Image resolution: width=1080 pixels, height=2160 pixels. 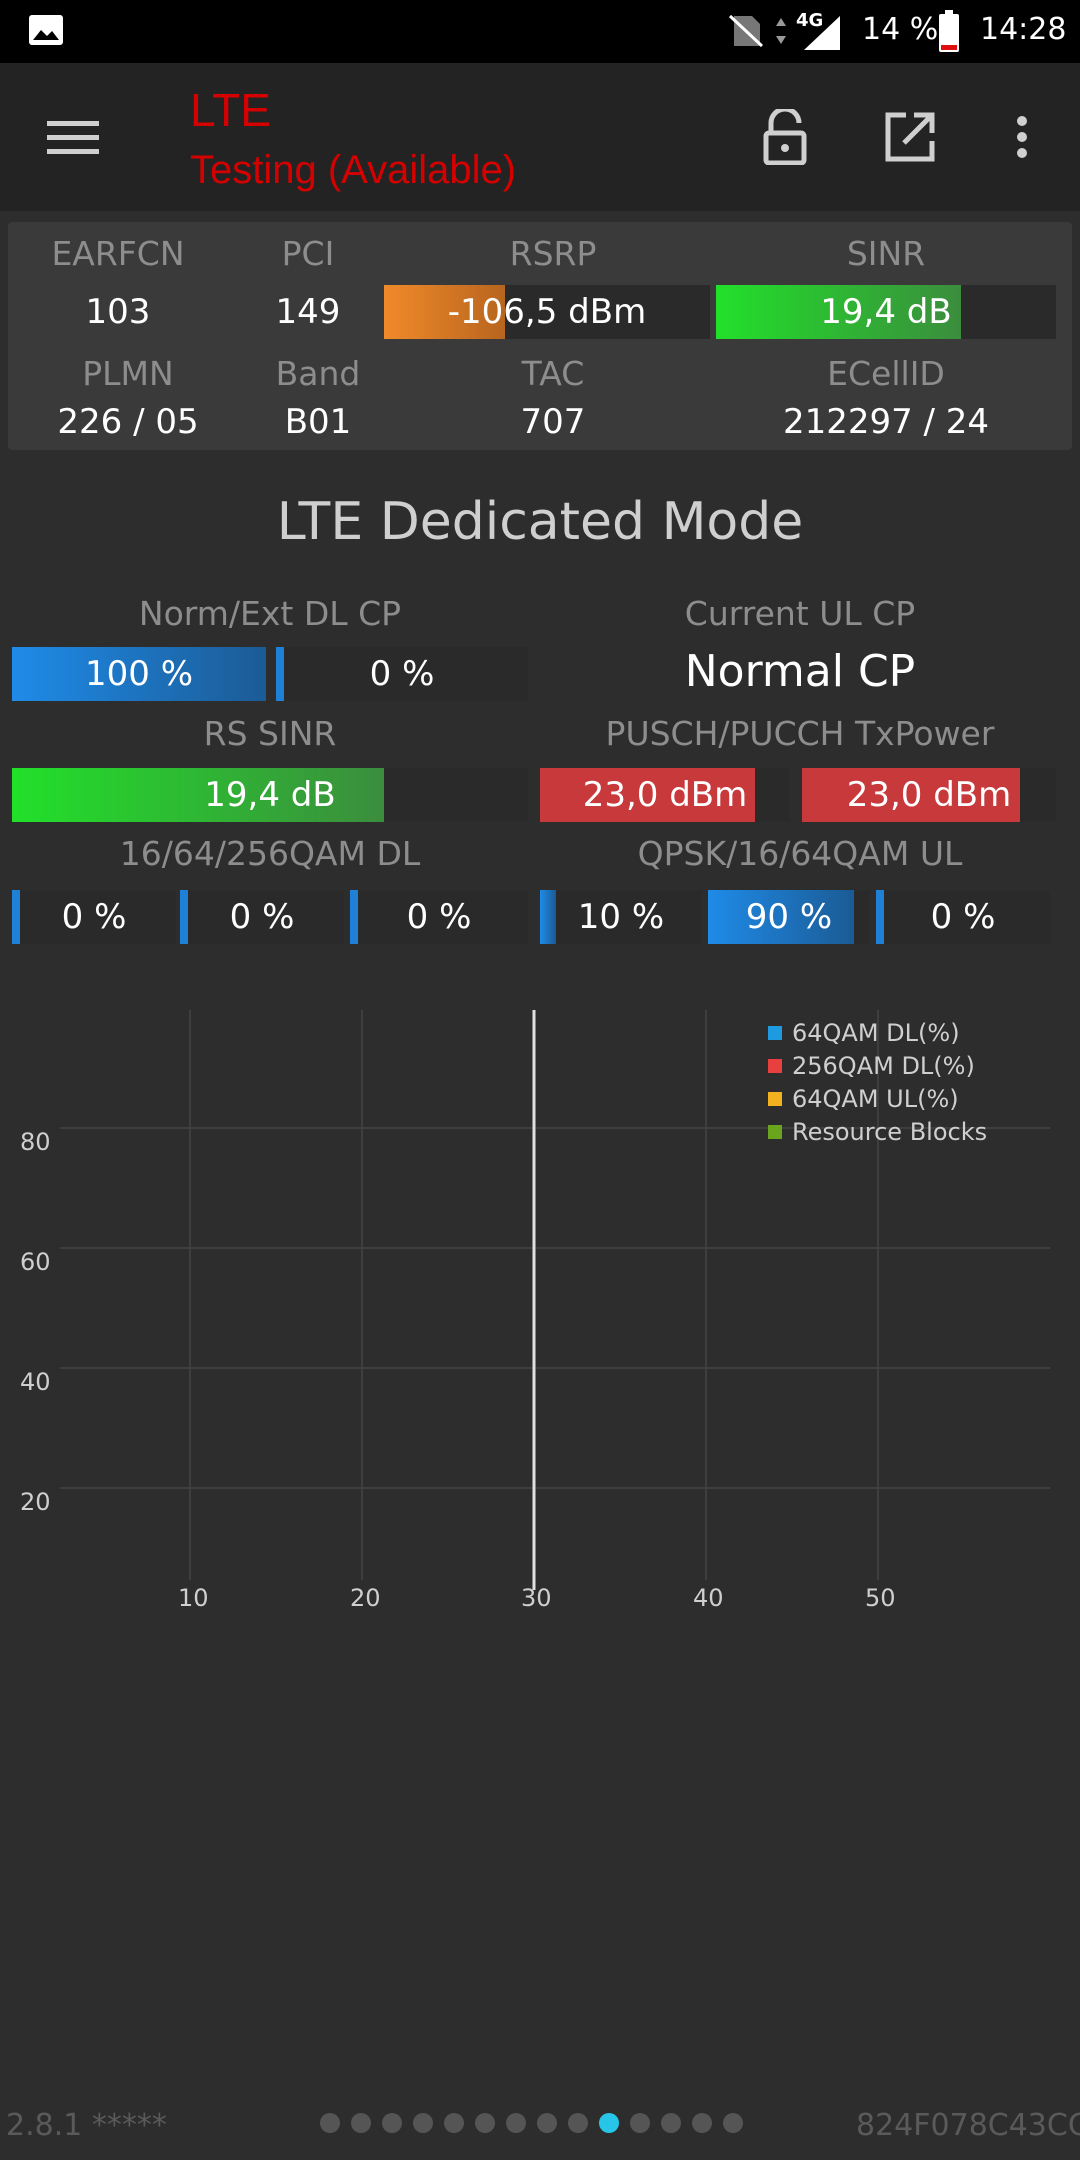 I want to click on x-tick-label: 40, so click(x=708, y=1598).